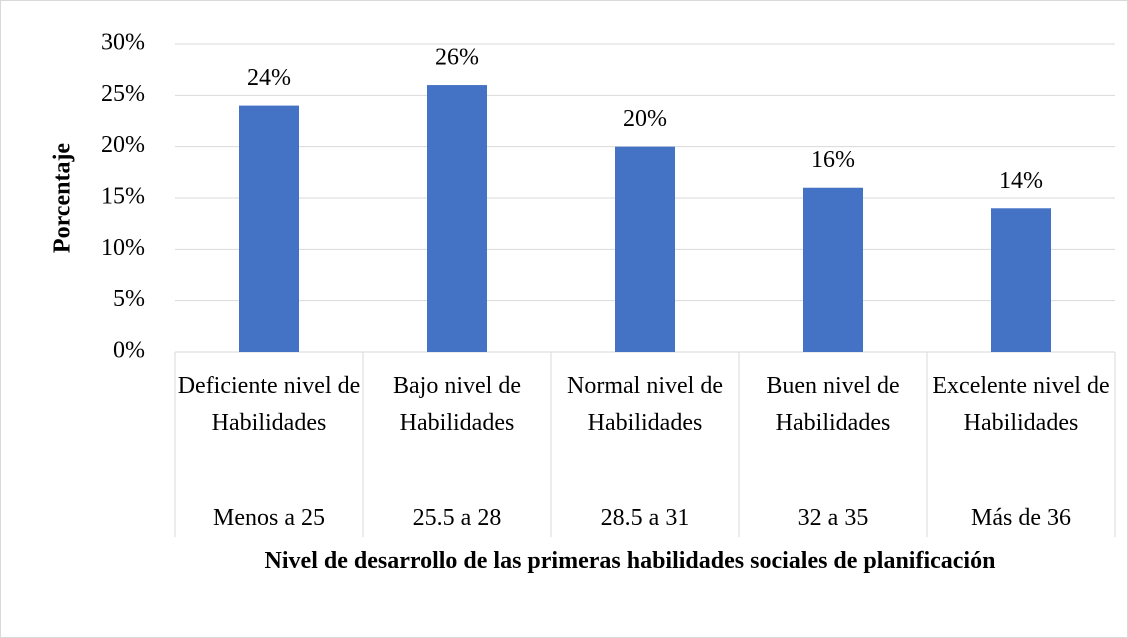  I want to click on y-tick-label: 25%, so click(123, 94).